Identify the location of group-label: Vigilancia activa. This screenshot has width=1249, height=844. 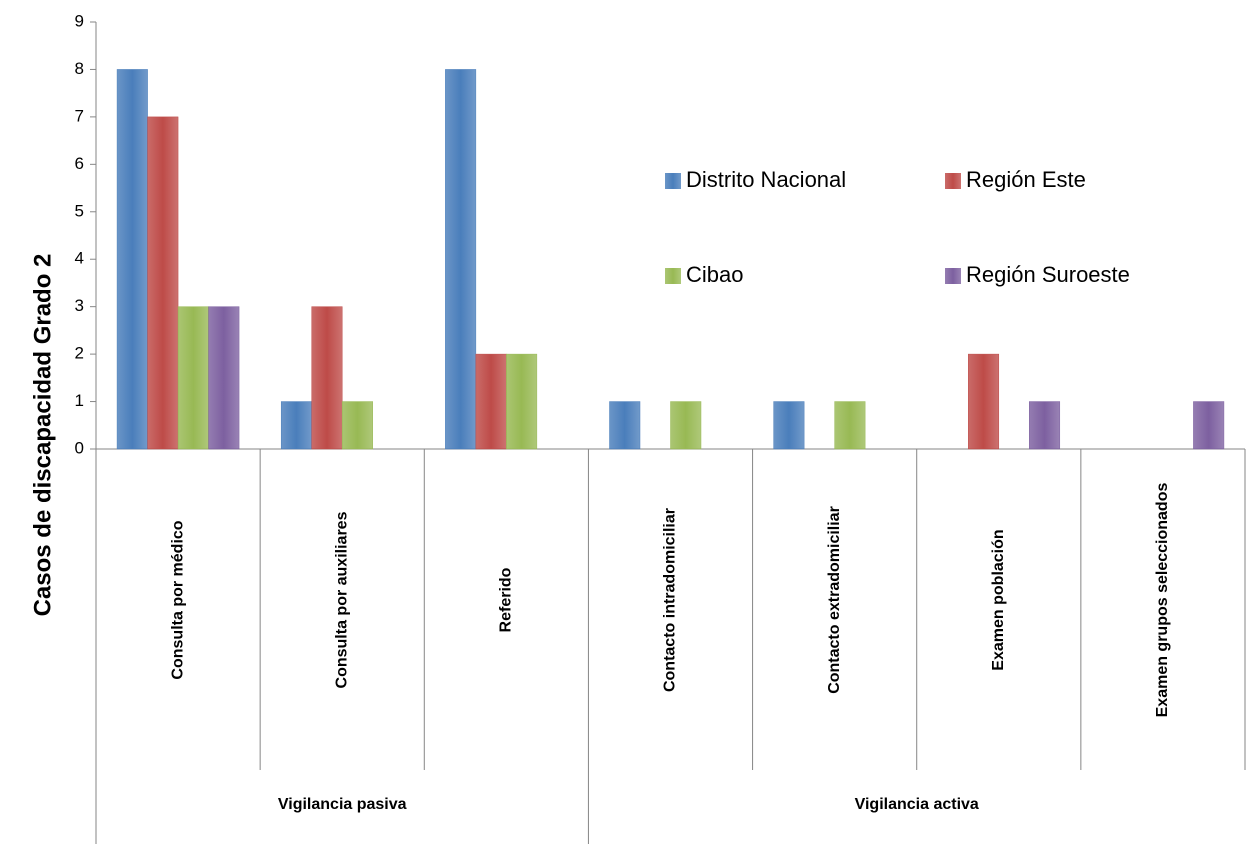
(917, 804).